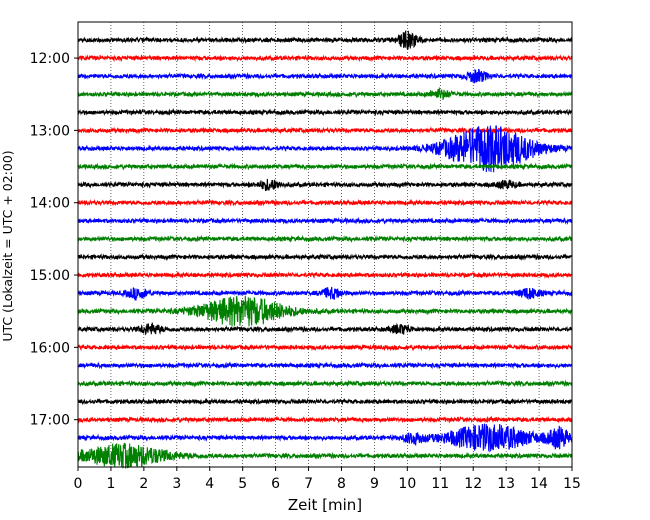 This screenshot has height=520, width=650. What do you see at coordinates (473, 484) in the screenshot?
I see `x-tick-label: 12` at bounding box center [473, 484].